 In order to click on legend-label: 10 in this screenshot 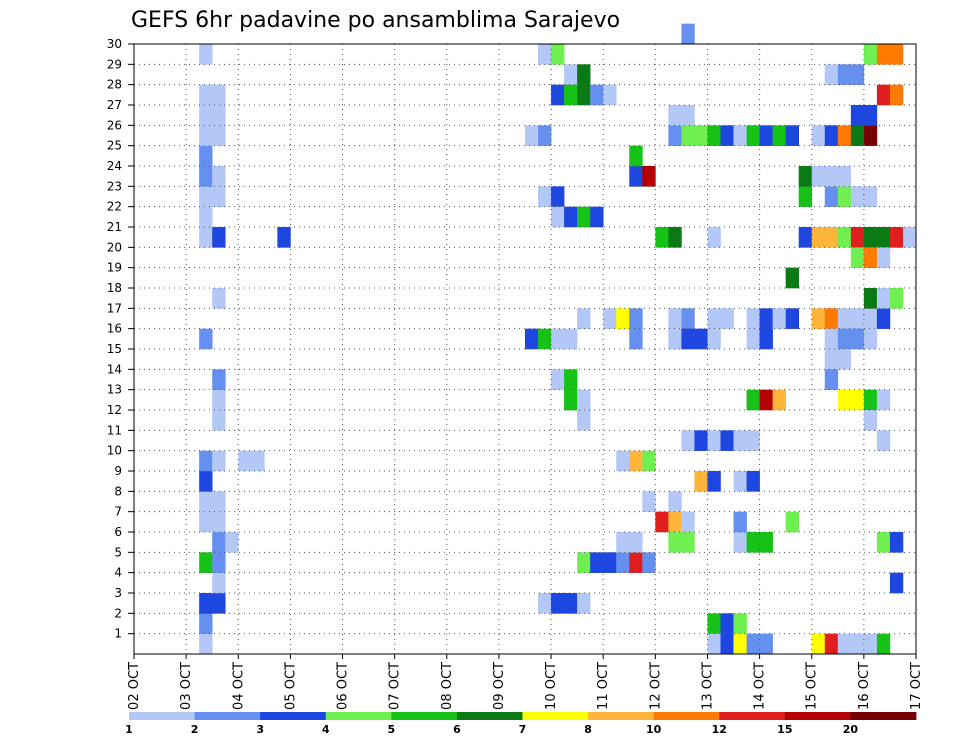, I will do `click(654, 729)`.